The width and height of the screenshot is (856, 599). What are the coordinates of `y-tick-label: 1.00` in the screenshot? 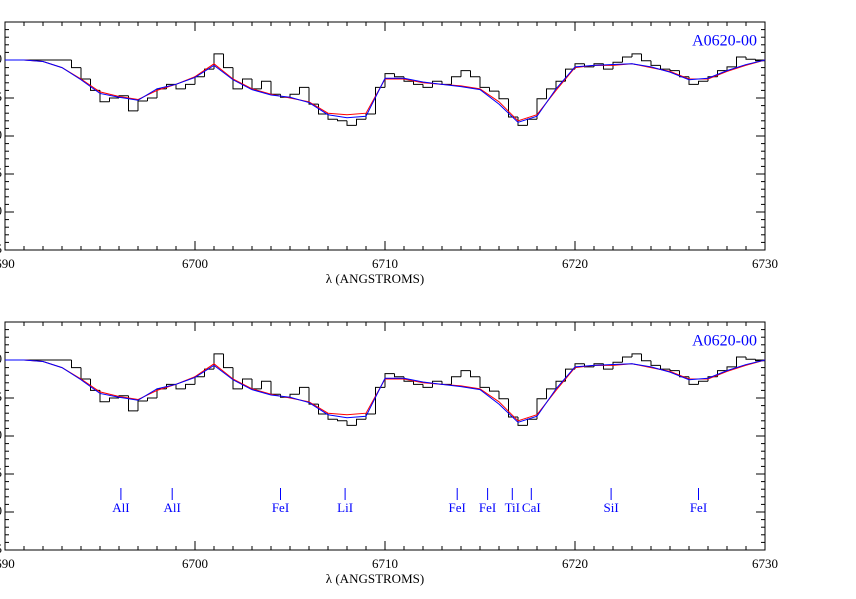 It's located at (1, 358).